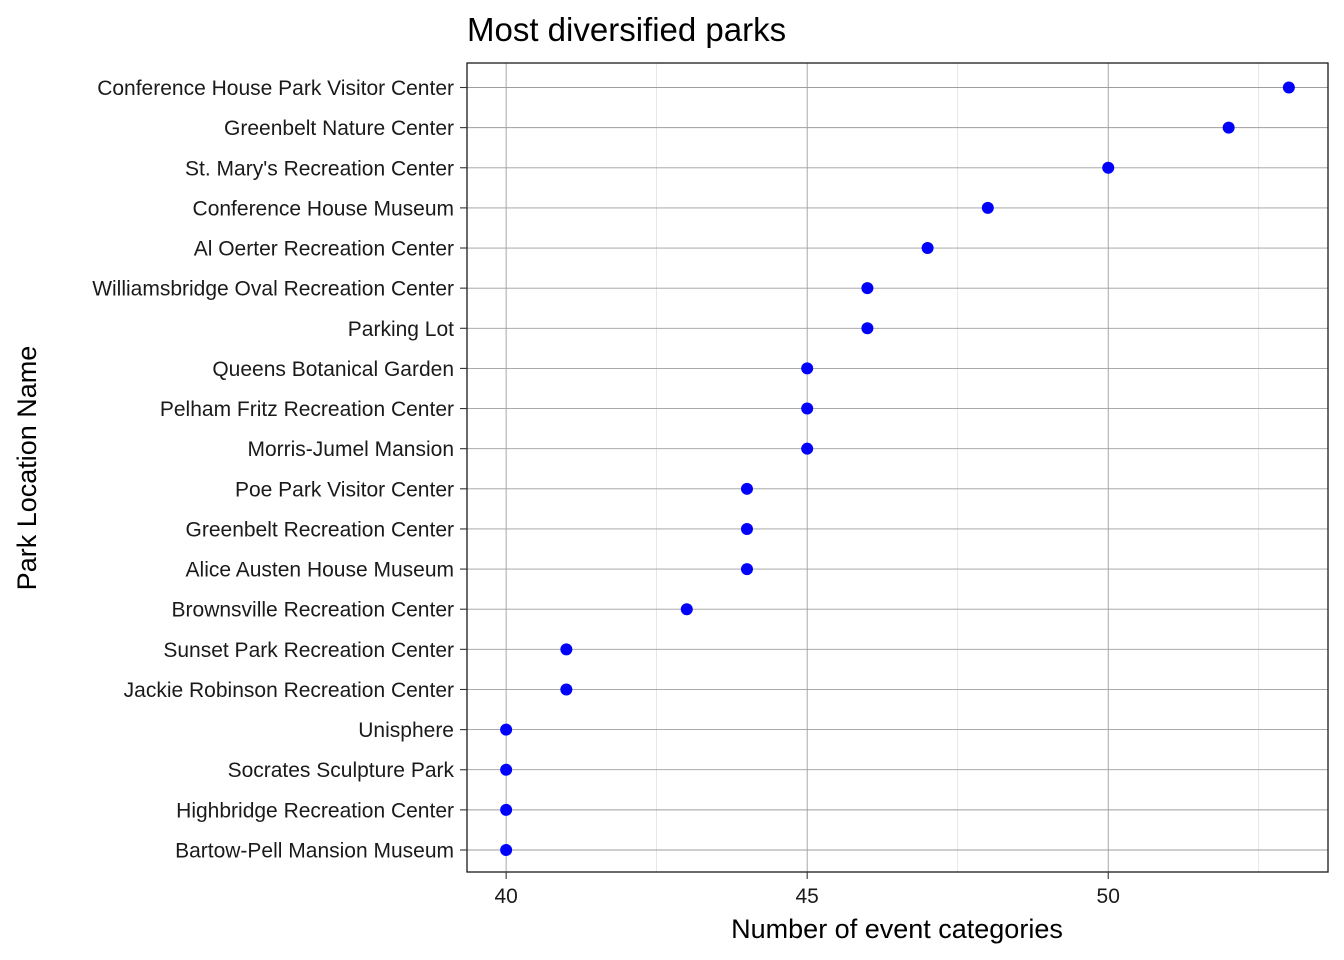 This screenshot has height=960, width=1344. Describe the element at coordinates (275, 88) in the screenshot. I see `y-tick-label: Conference House Park Visitor Center` at that location.